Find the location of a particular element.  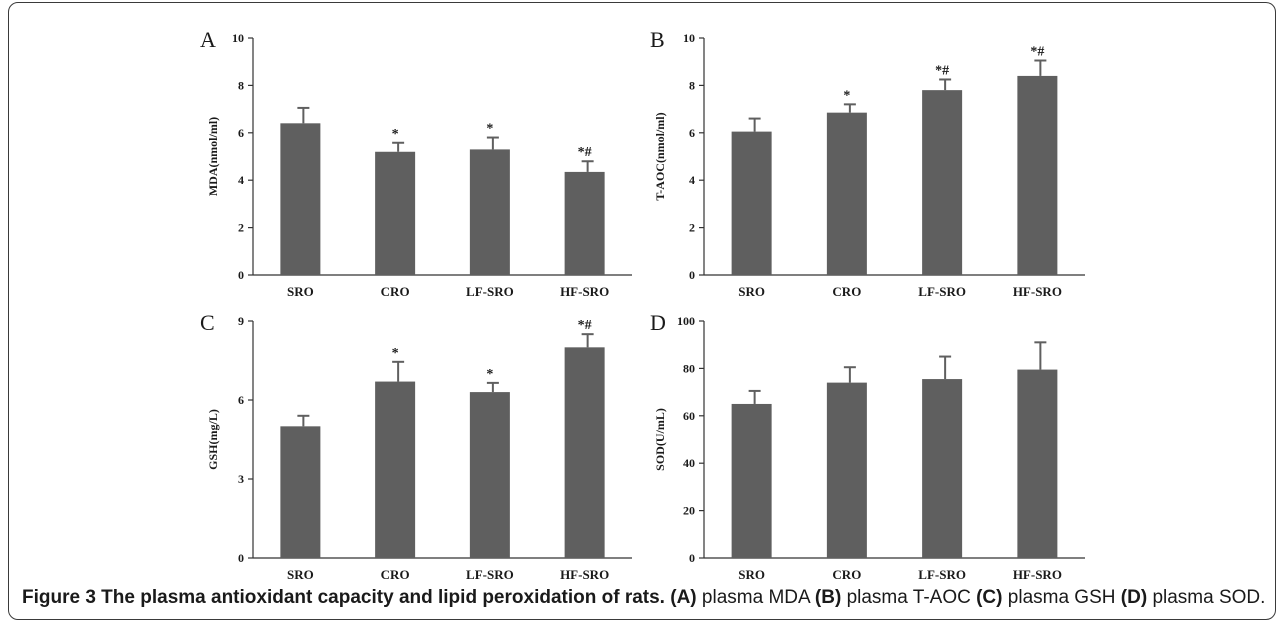

caption-tag-b: (B) is located at coordinates (828, 597).